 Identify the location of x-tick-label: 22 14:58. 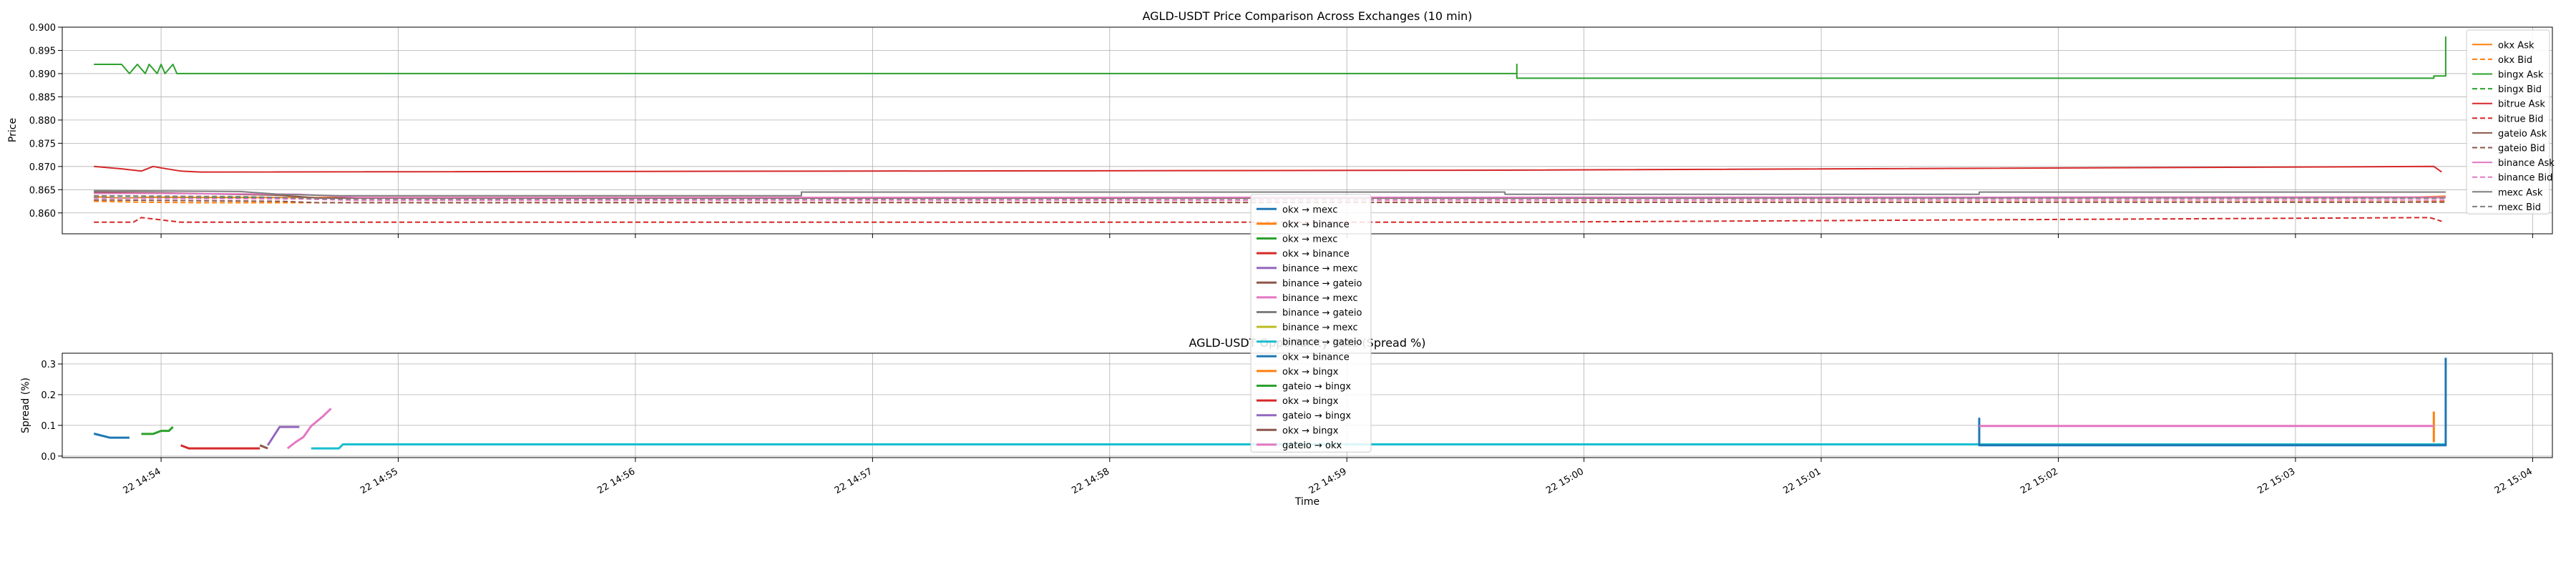
(1090, 481).